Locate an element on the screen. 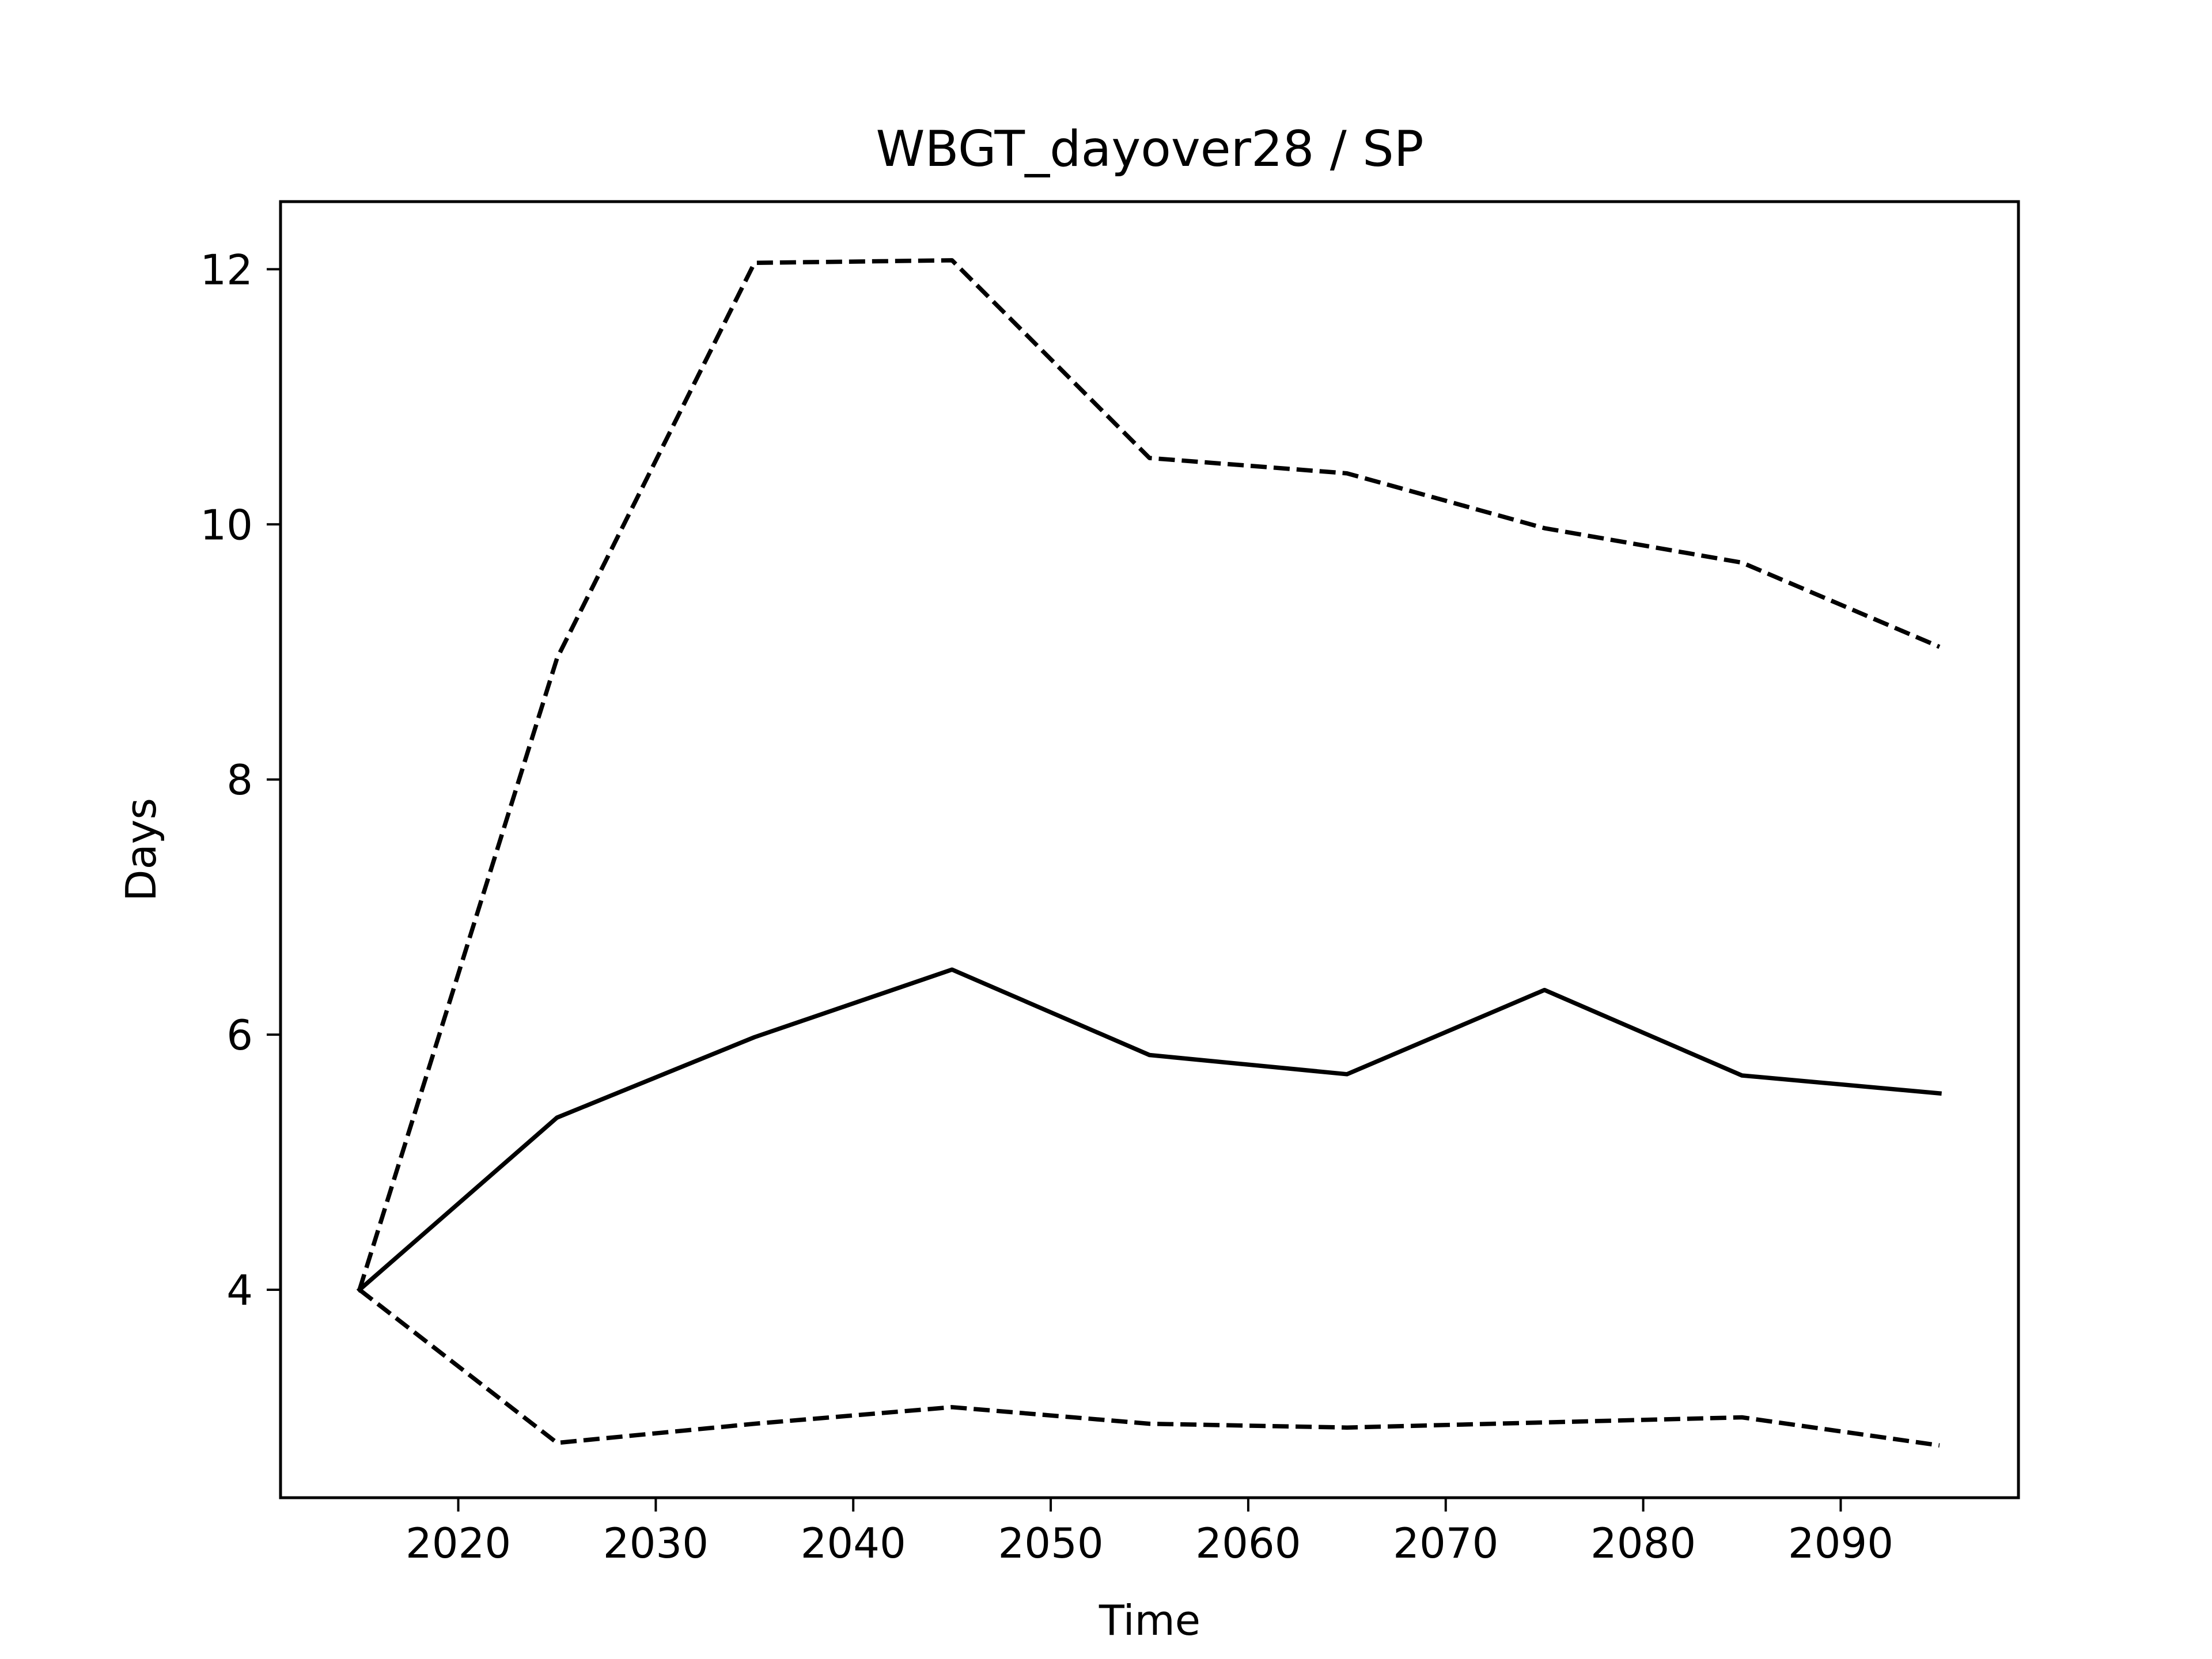 Image resolution: width=2212 pixels, height=1659 pixels. y-tick-label: 10 is located at coordinates (226, 525).